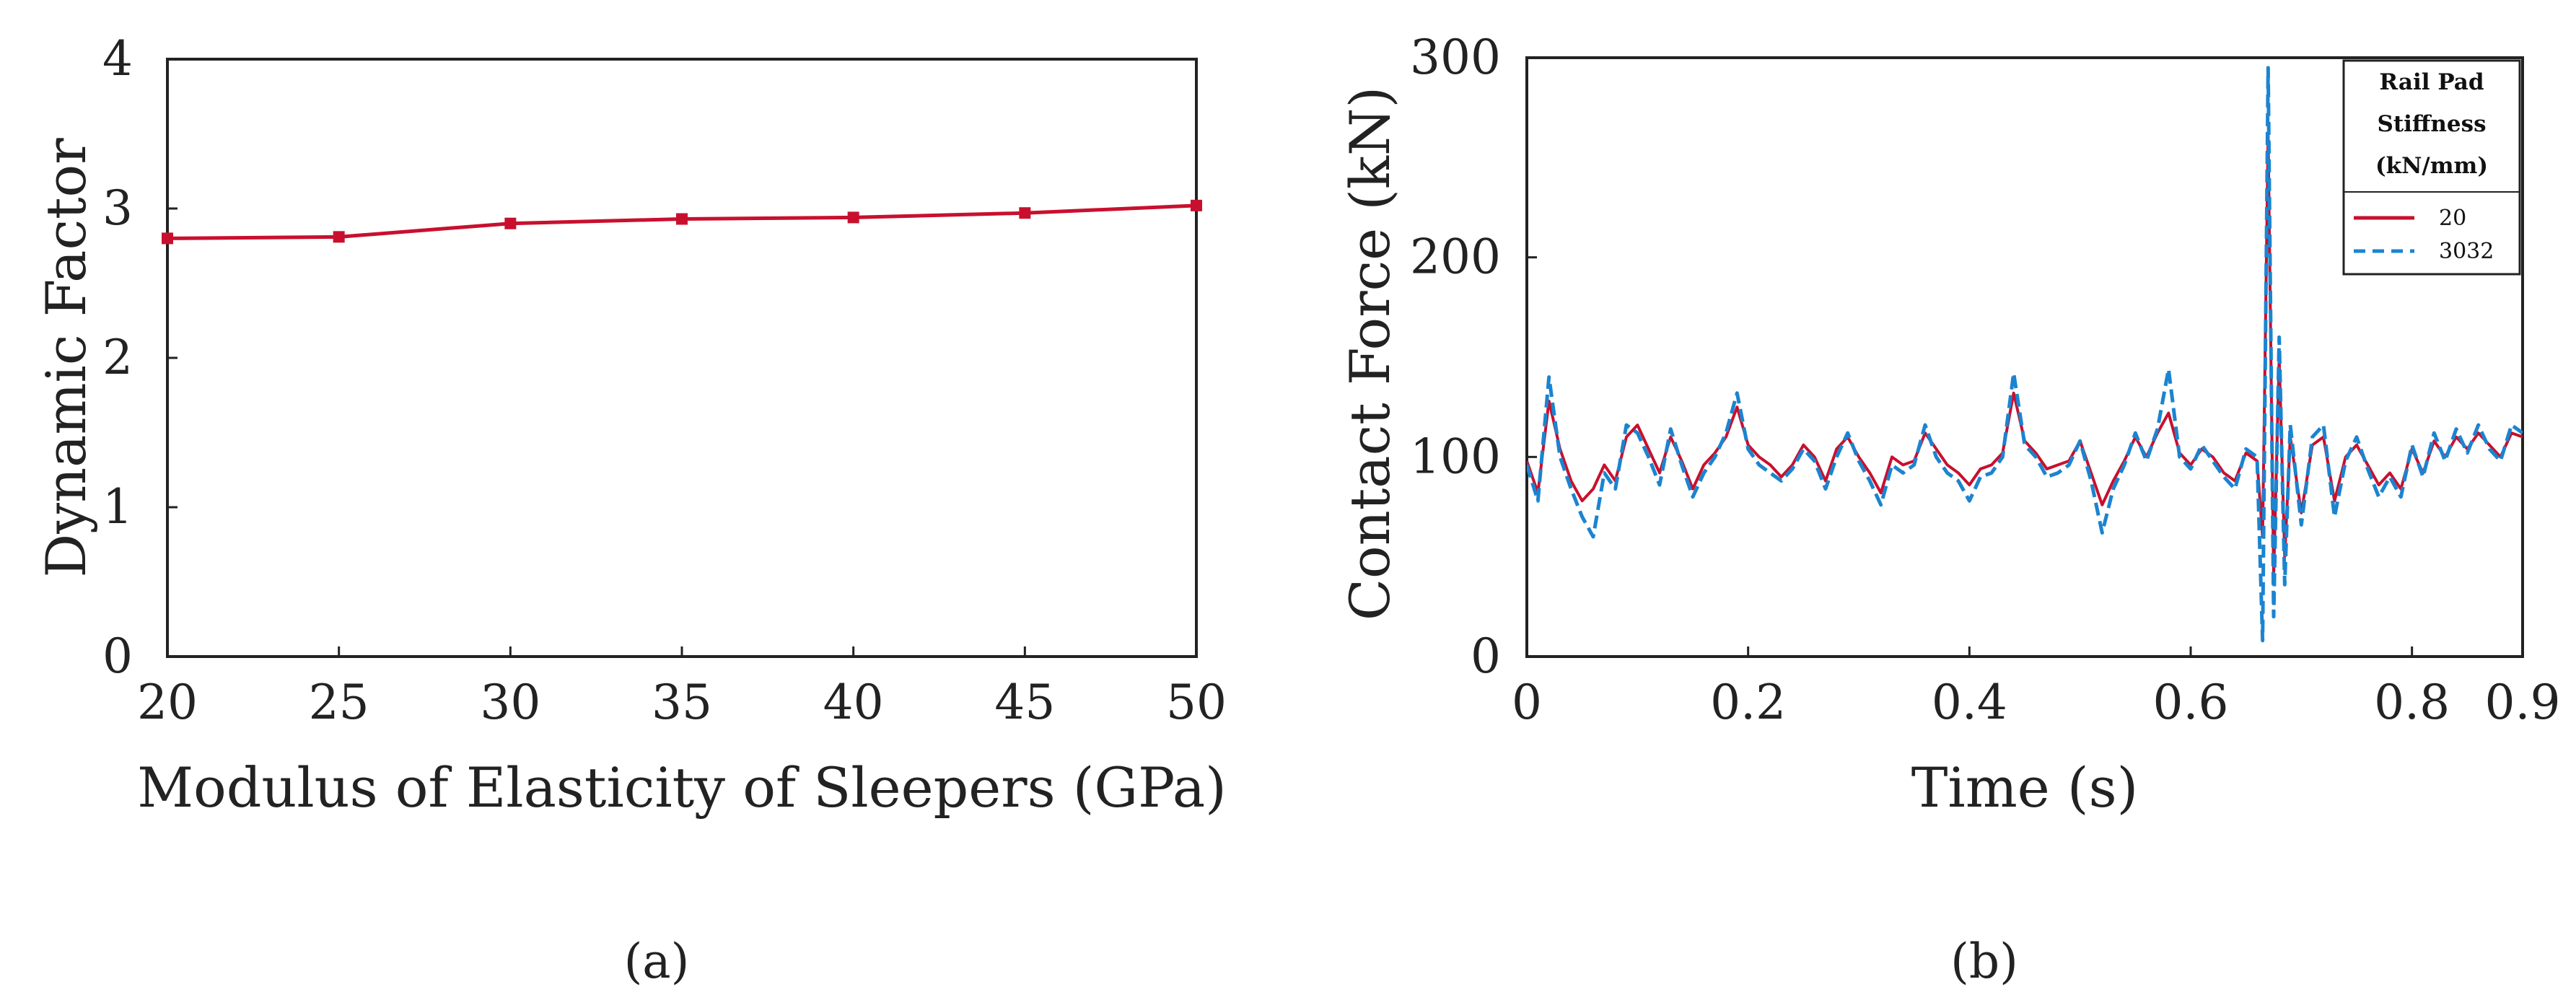  Describe the element at coordinates (1024, 702) in the screenshot. I see `chart-a-x-tick-label: 45` at that location.